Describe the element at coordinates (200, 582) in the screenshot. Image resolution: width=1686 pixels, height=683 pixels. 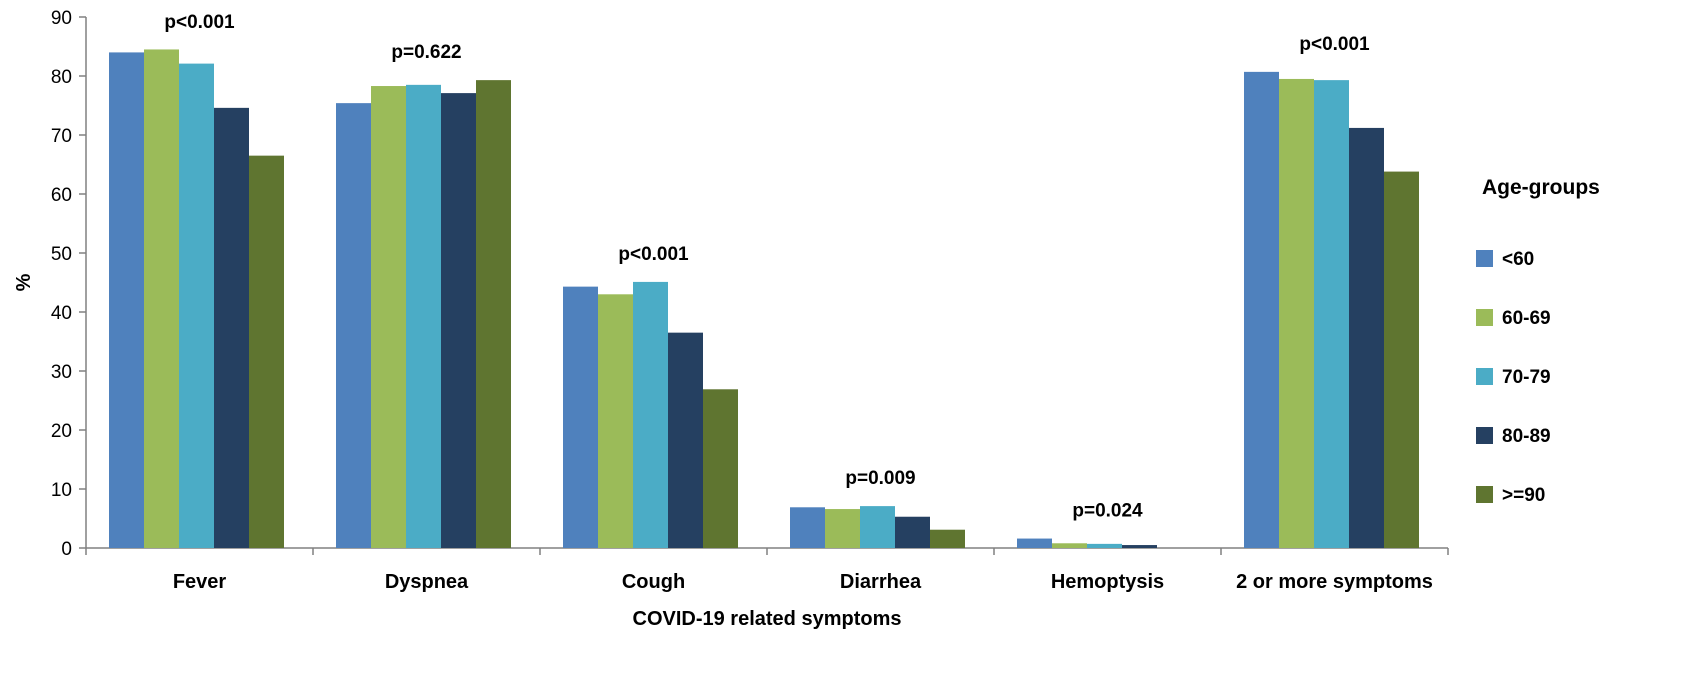
I see `x-category-label: Fever` at that location.